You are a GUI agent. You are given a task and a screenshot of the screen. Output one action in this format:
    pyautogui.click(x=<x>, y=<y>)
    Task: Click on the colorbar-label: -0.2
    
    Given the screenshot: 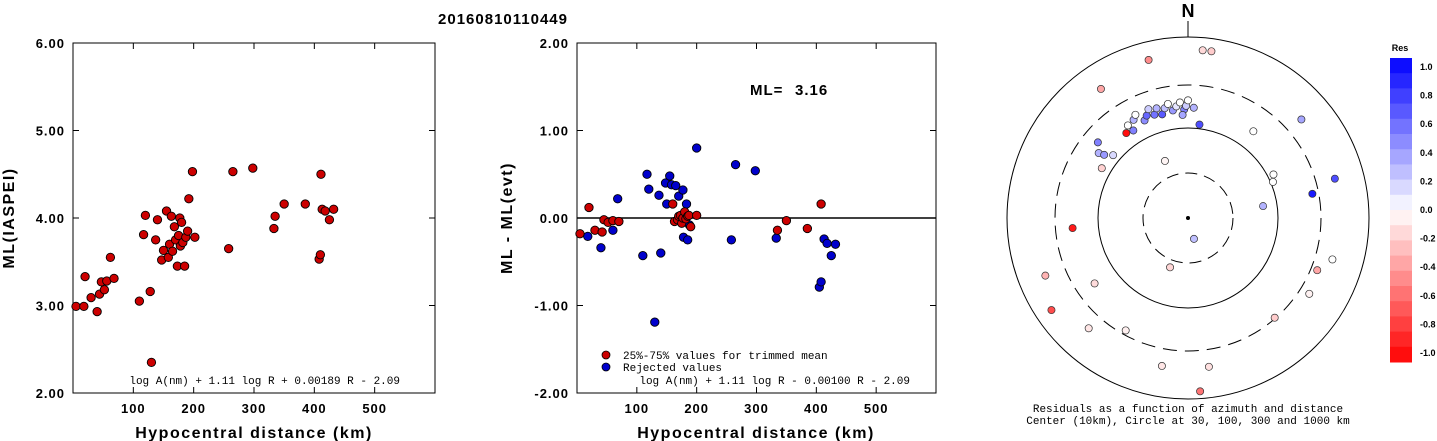 What is the action you would take?
    pyautogui.click(x=1428, y=239)
    